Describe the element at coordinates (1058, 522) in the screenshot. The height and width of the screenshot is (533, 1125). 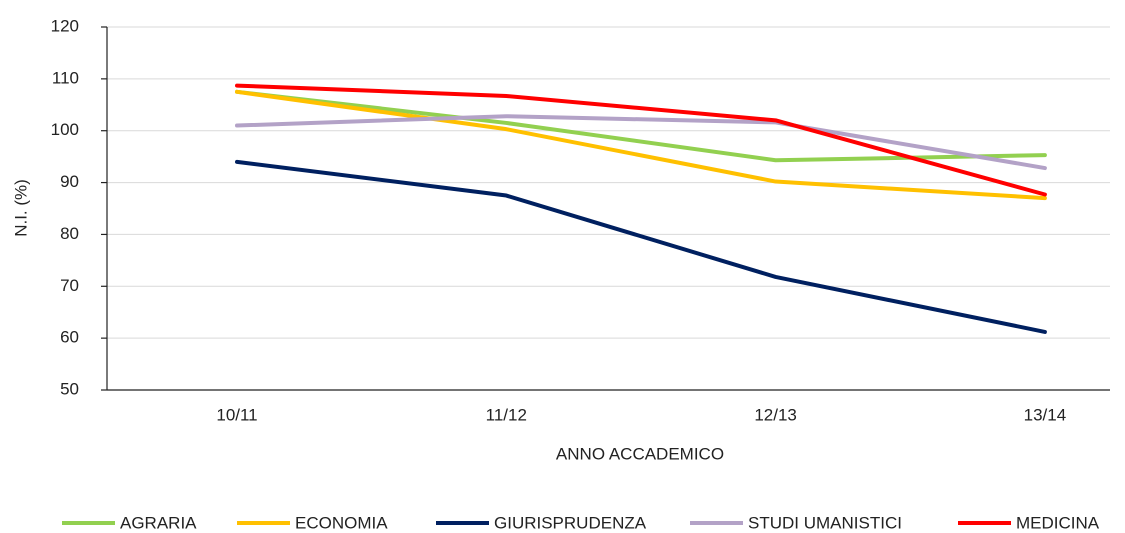
I see `legend-label: MEDICINA` at that location.